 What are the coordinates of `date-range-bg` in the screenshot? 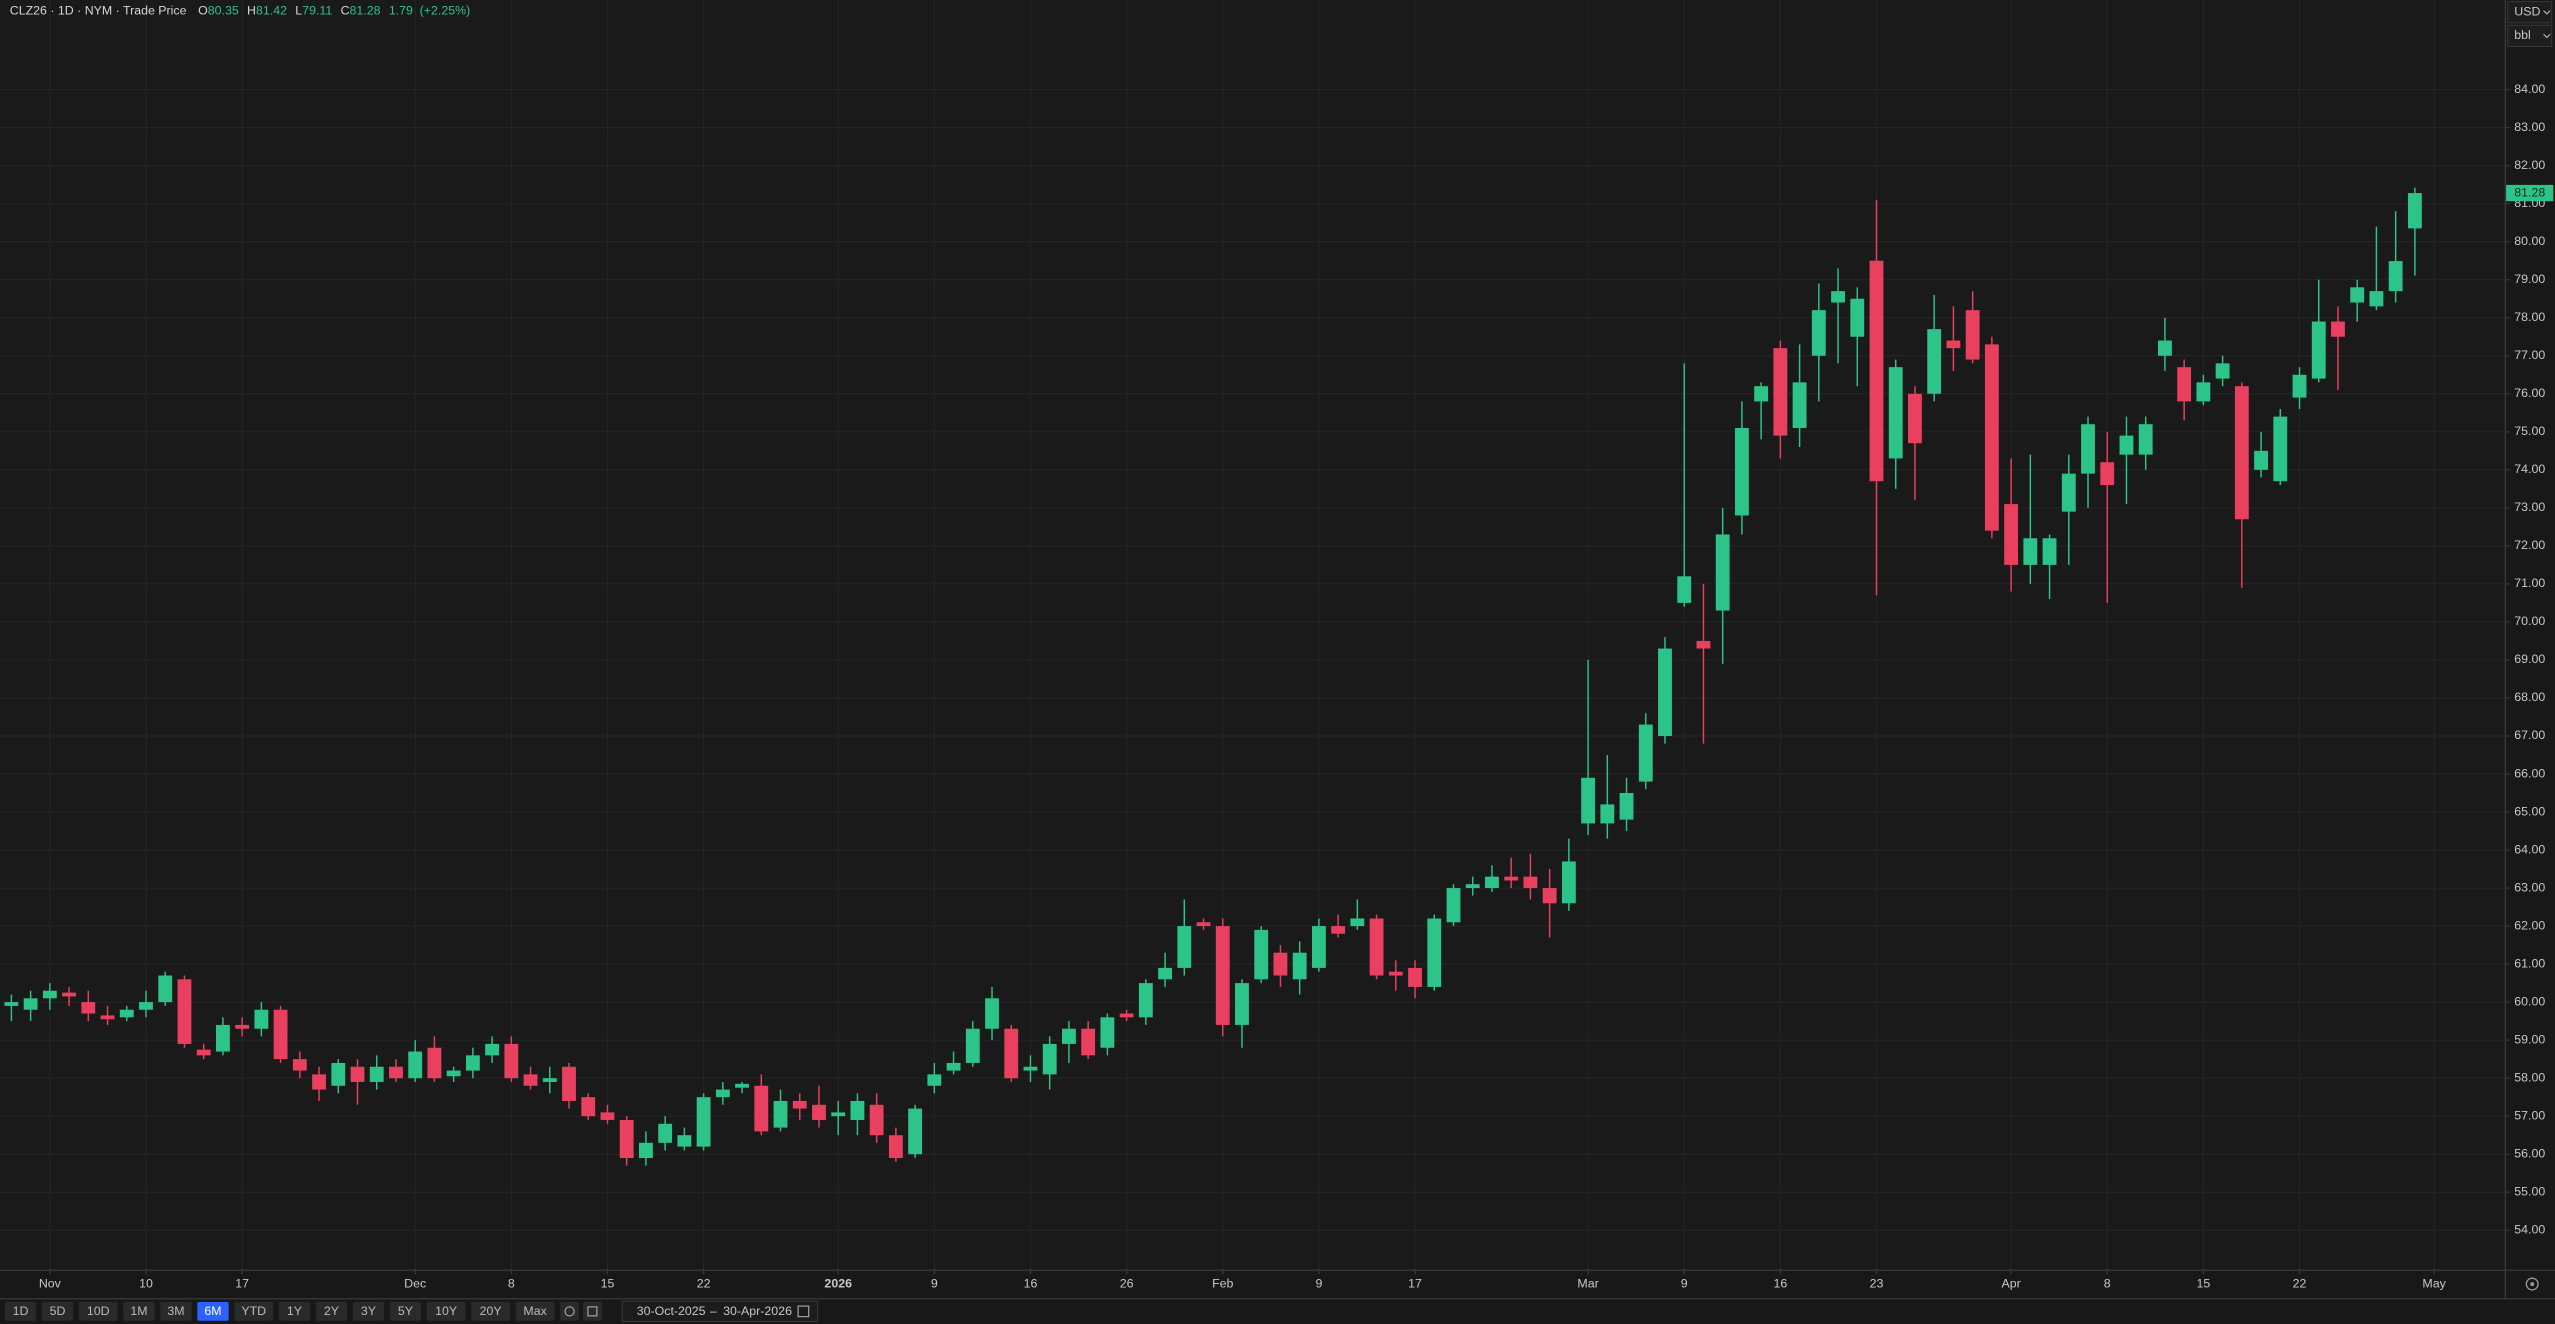 It's located at (720, 1311).